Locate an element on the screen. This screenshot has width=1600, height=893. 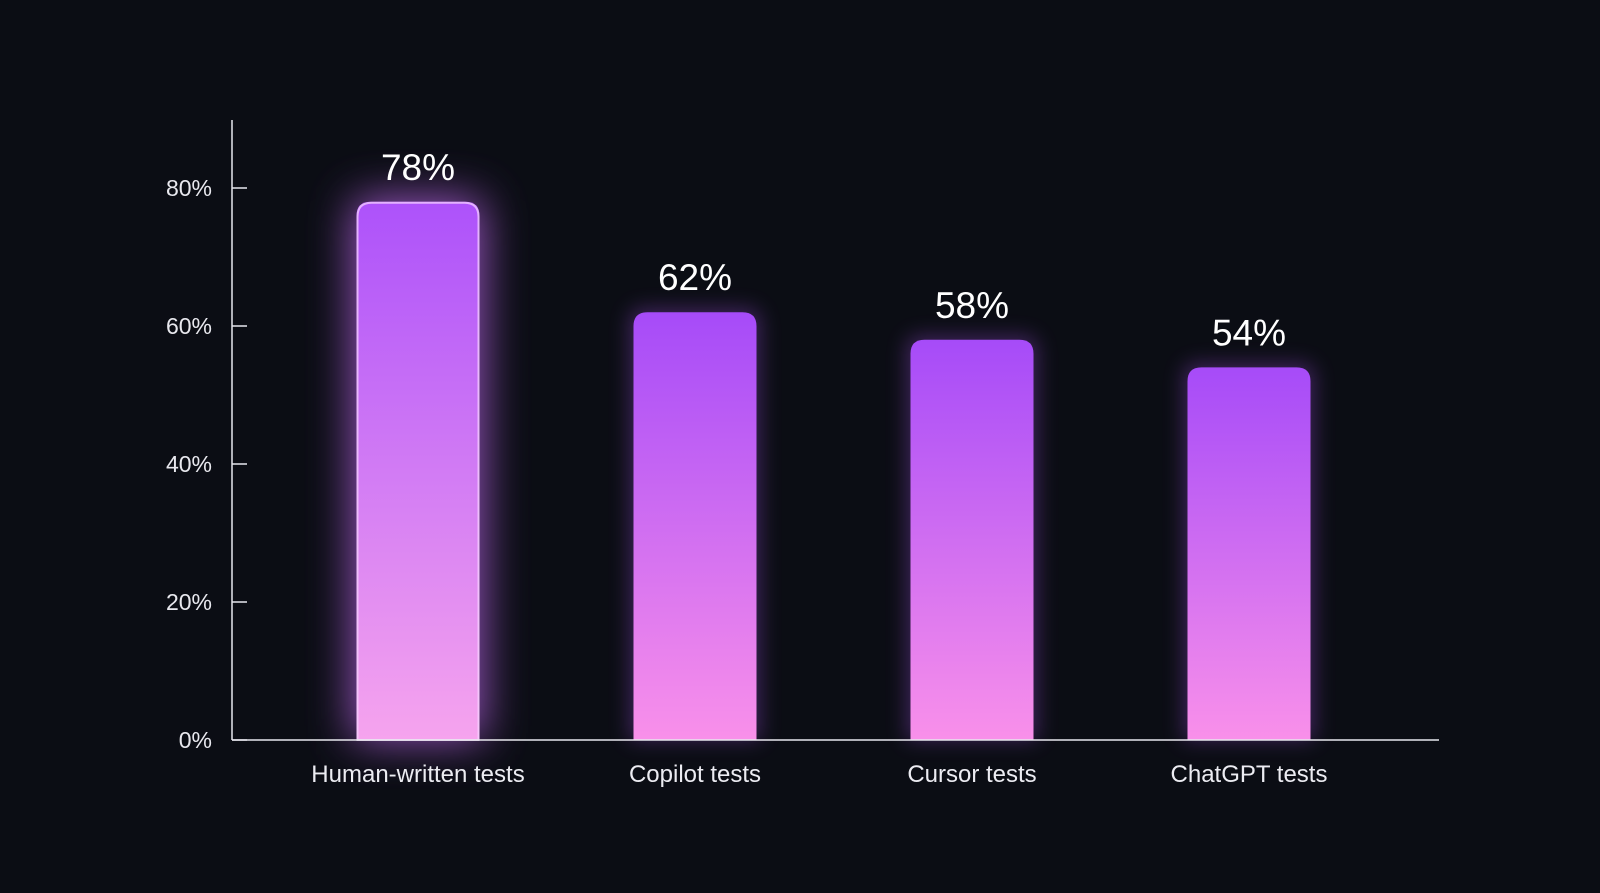
data-label: 58% is located at coordinates (972, 305).